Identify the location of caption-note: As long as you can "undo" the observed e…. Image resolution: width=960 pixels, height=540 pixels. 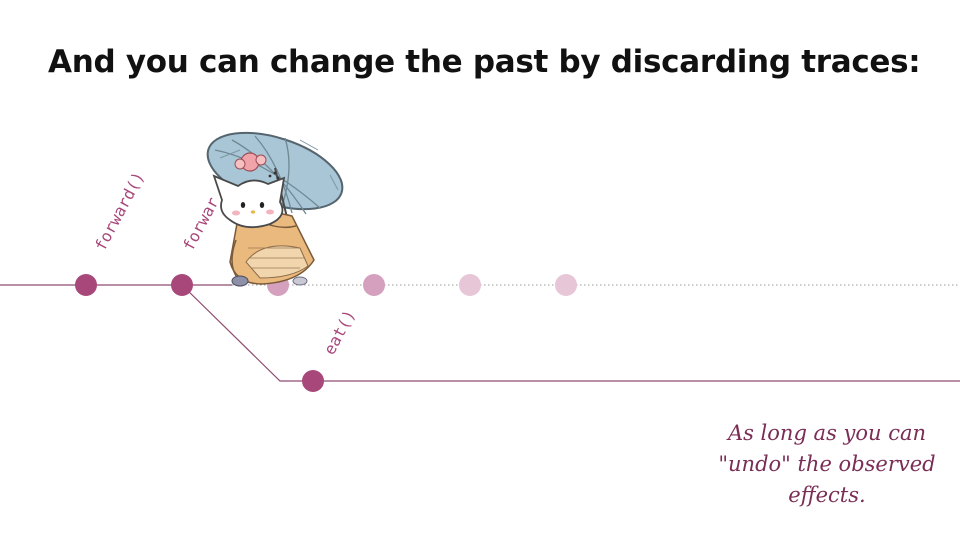
(827, 464).